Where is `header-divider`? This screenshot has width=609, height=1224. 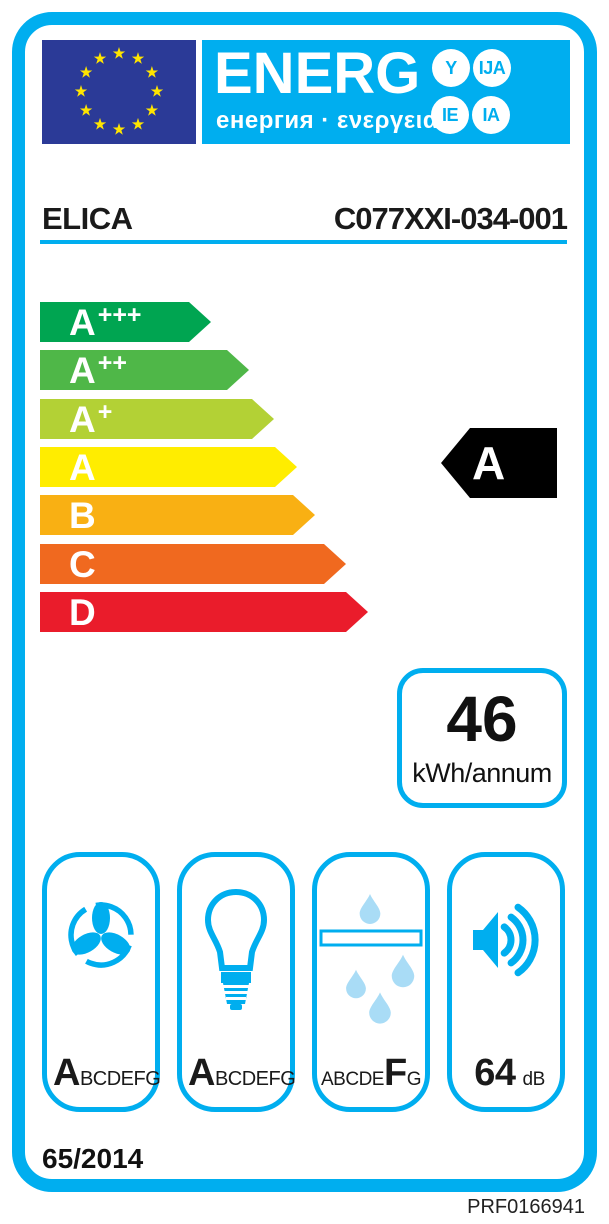
header-divider is located at coordinates (303, 242).